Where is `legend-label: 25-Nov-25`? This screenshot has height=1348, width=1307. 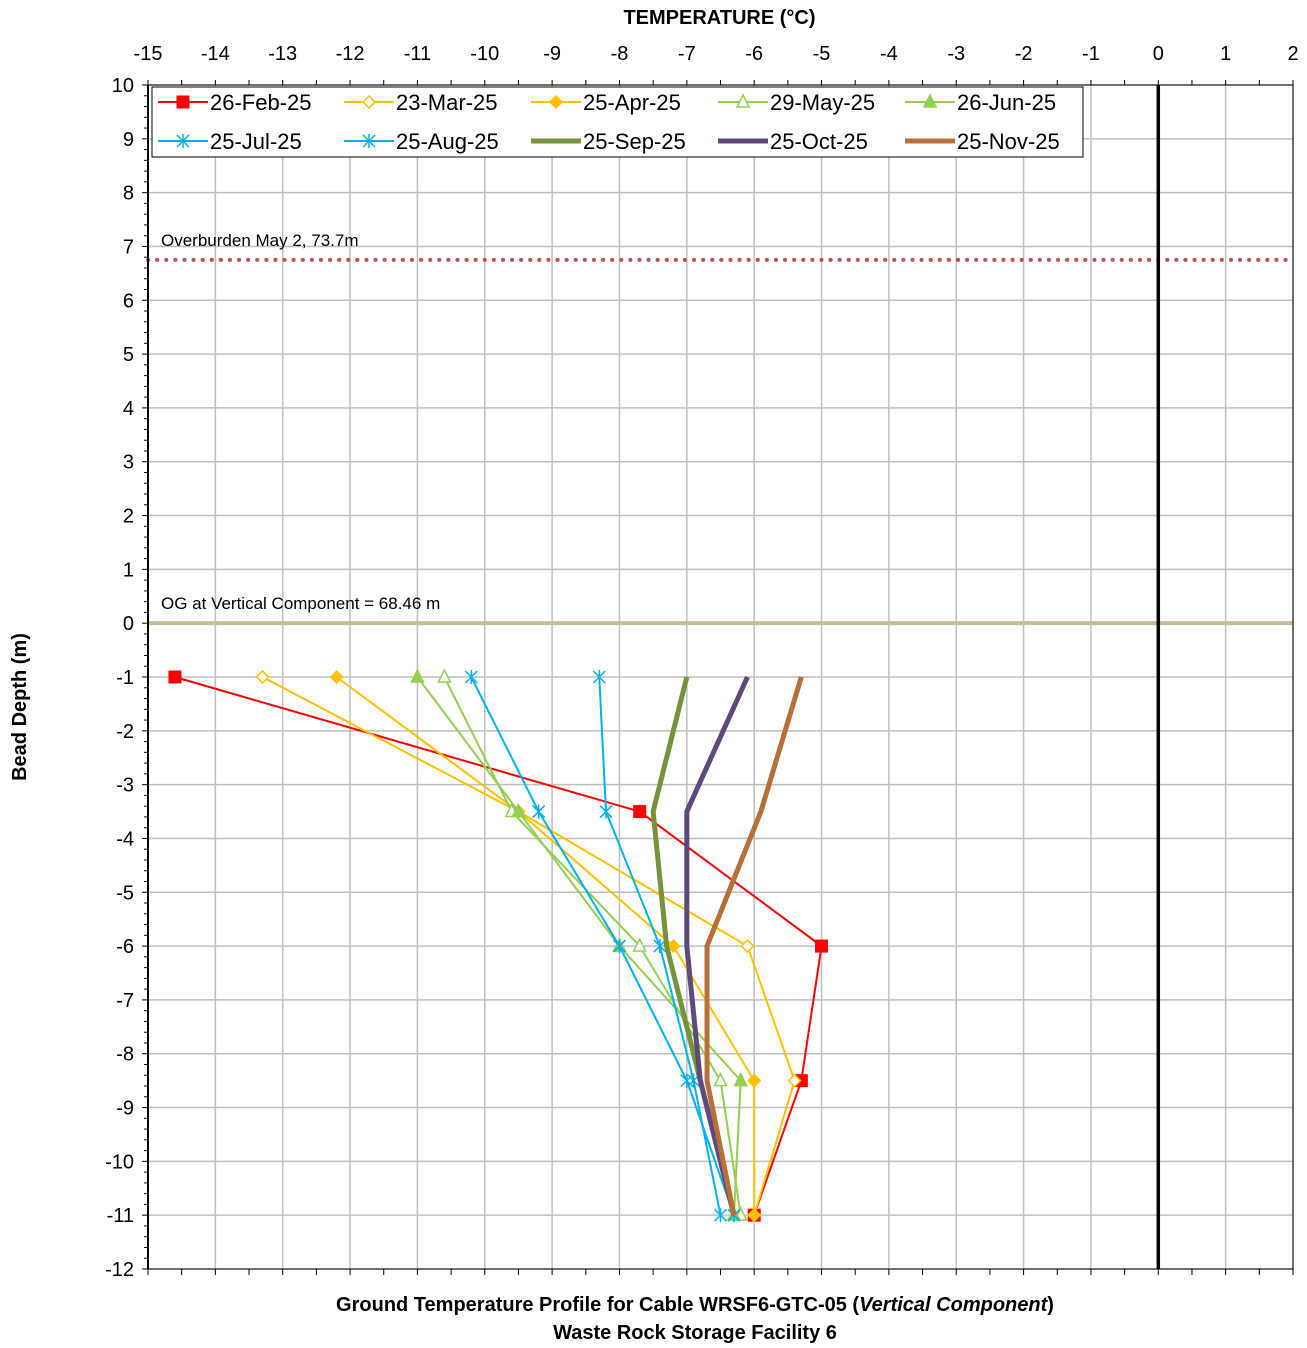 legend-label: 25-Nov-25 is located at coordinates (1008, 141).